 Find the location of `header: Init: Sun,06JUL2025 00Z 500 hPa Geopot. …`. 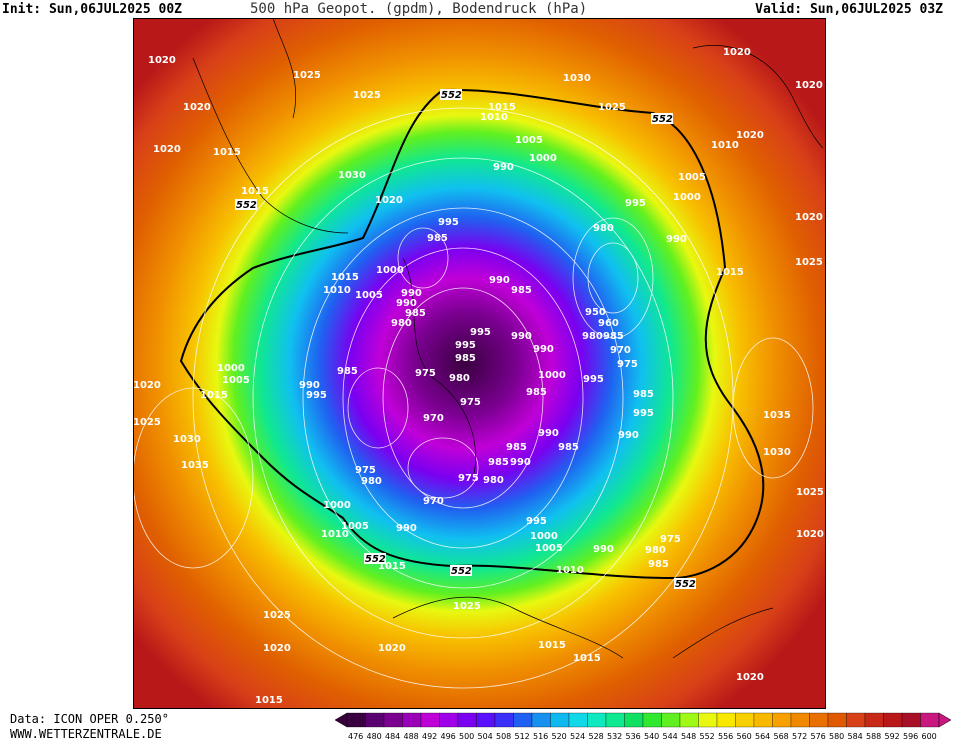

header: Init: Sun,06JUL2025 00Z 500 hPa Geopot. … is located at coordinates (479, 9).